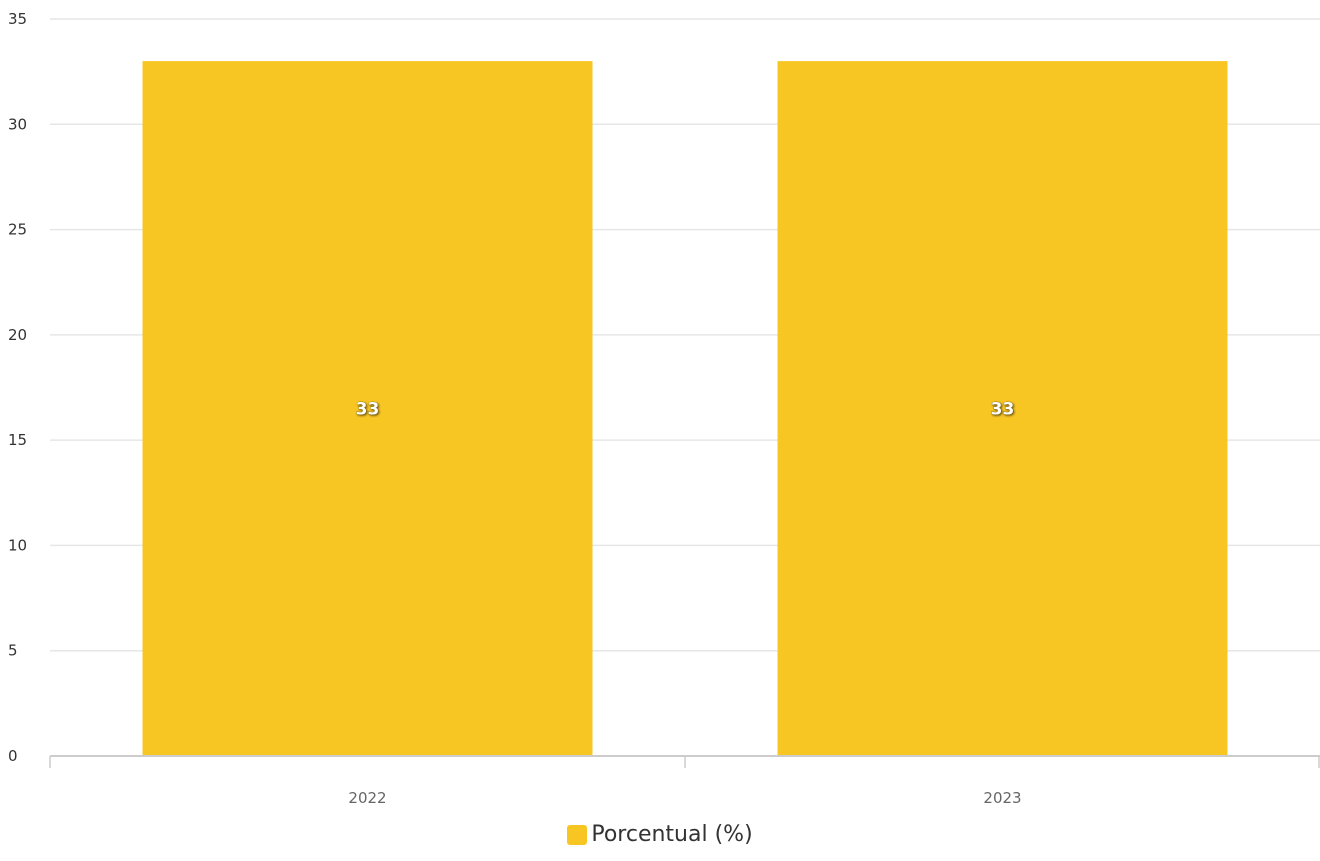  What do you see at coordinates (17, 335) in the screenshot?
I see `y-tick-label: 20` at bounding box center [17, 335].